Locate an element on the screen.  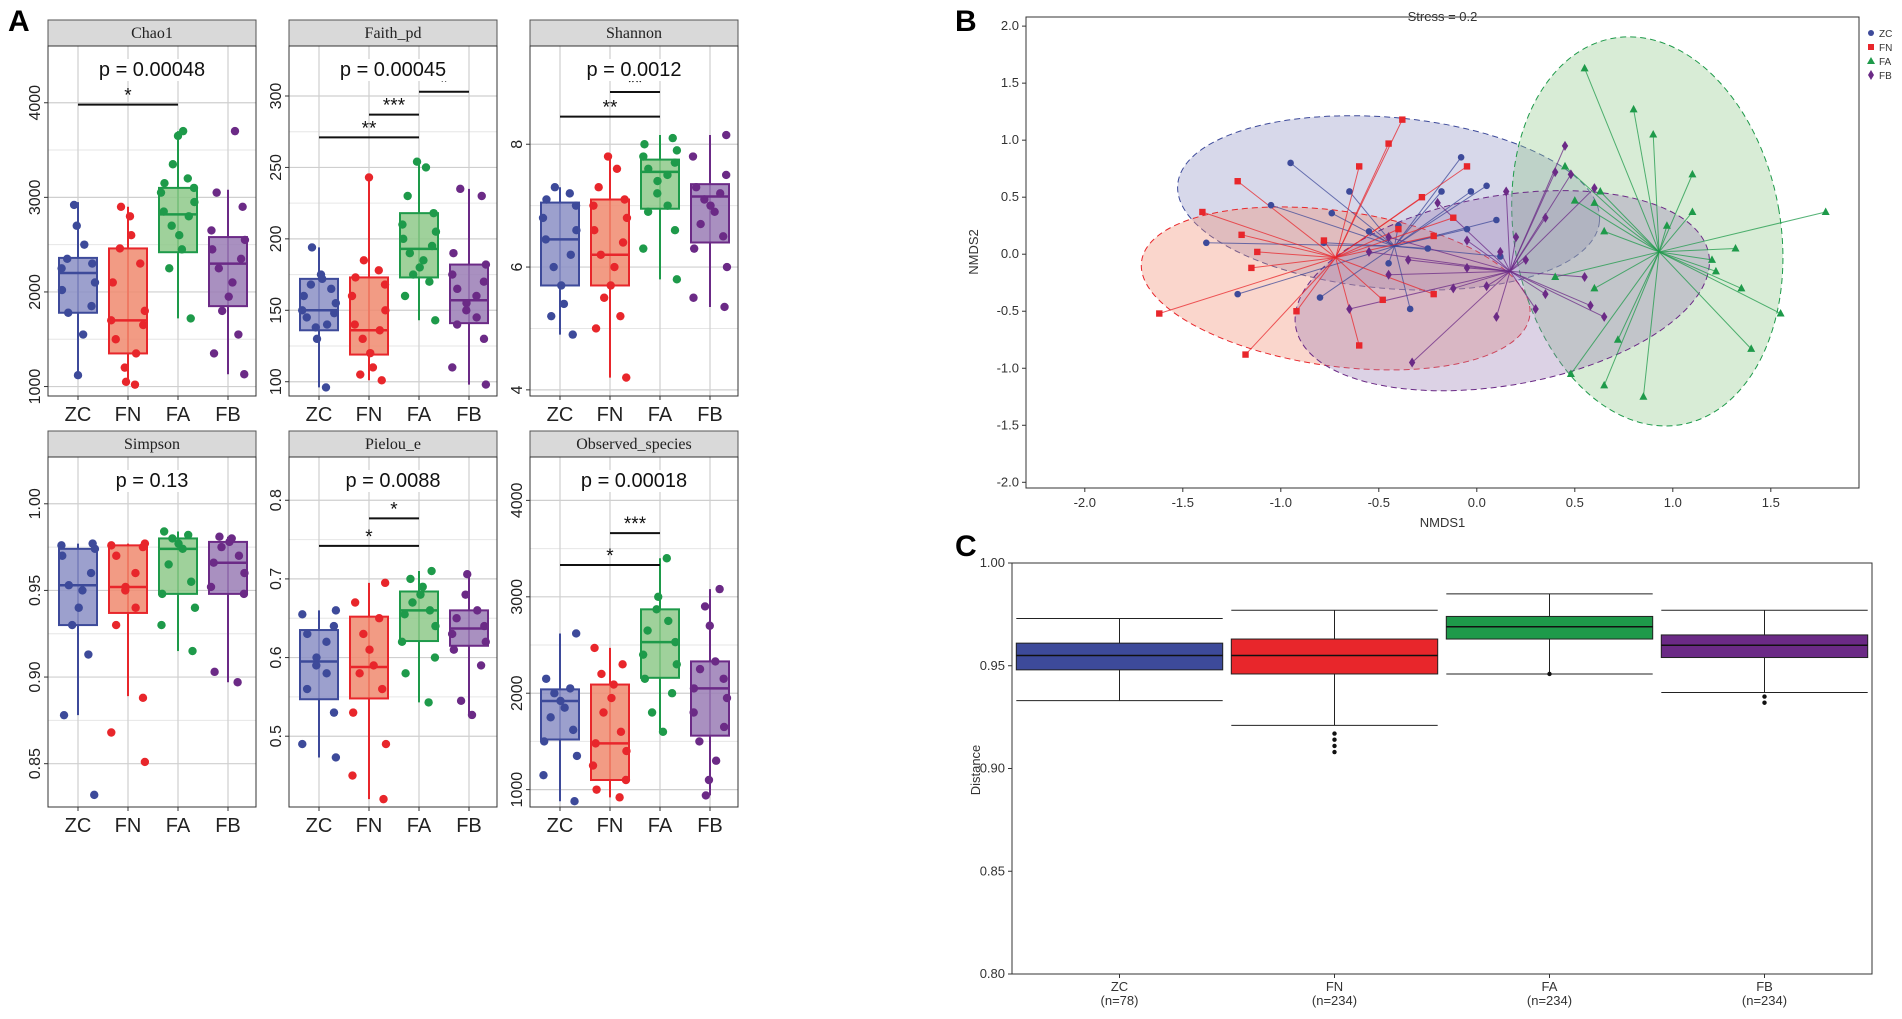
x-sample-size-label: (n=78) is located at coordinates (1120, 1000).